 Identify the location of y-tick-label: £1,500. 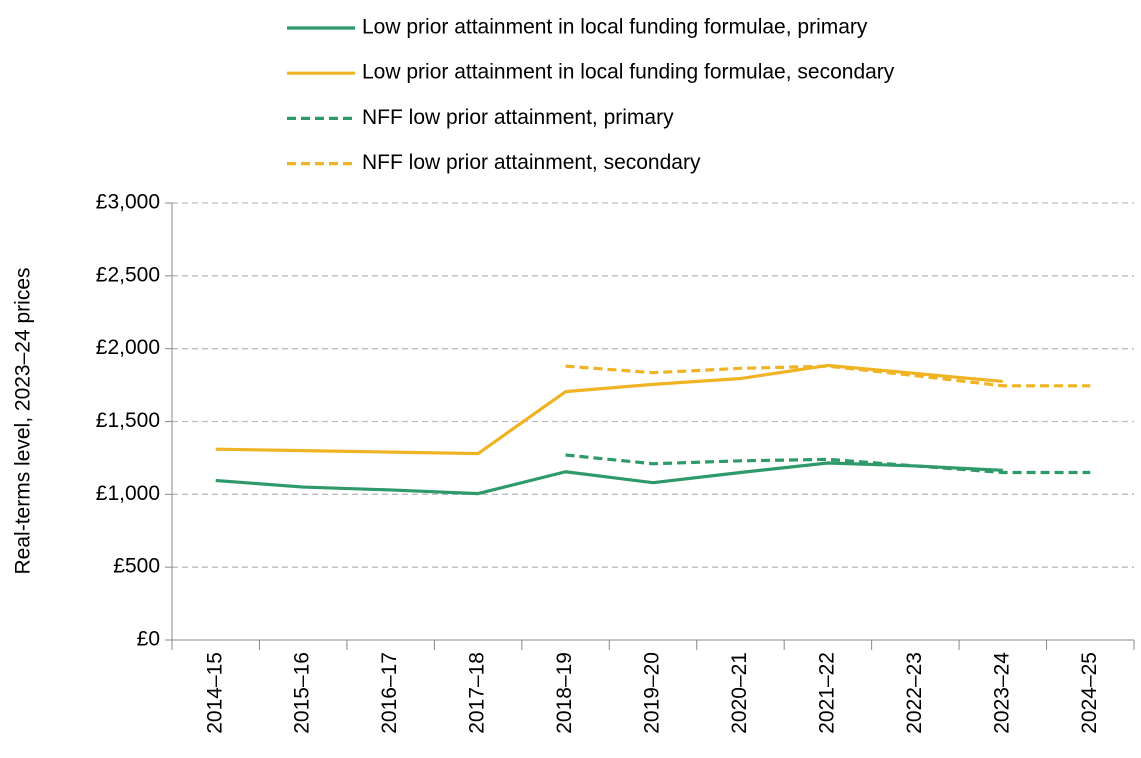
(128, 420).